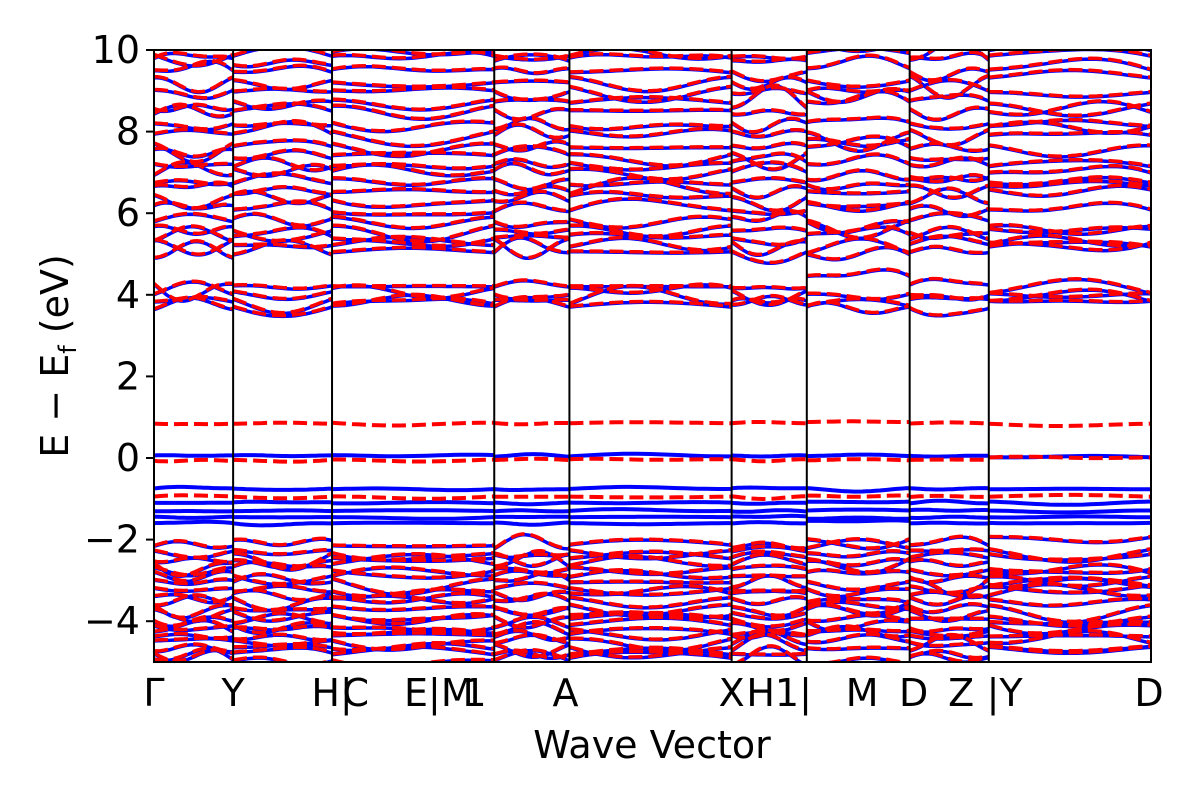 The height and width of the screenshot is (800, 1200). Describe the element at coordinates (128, 295) in the screenshot. I see `y-tick-label: 4` at that location.